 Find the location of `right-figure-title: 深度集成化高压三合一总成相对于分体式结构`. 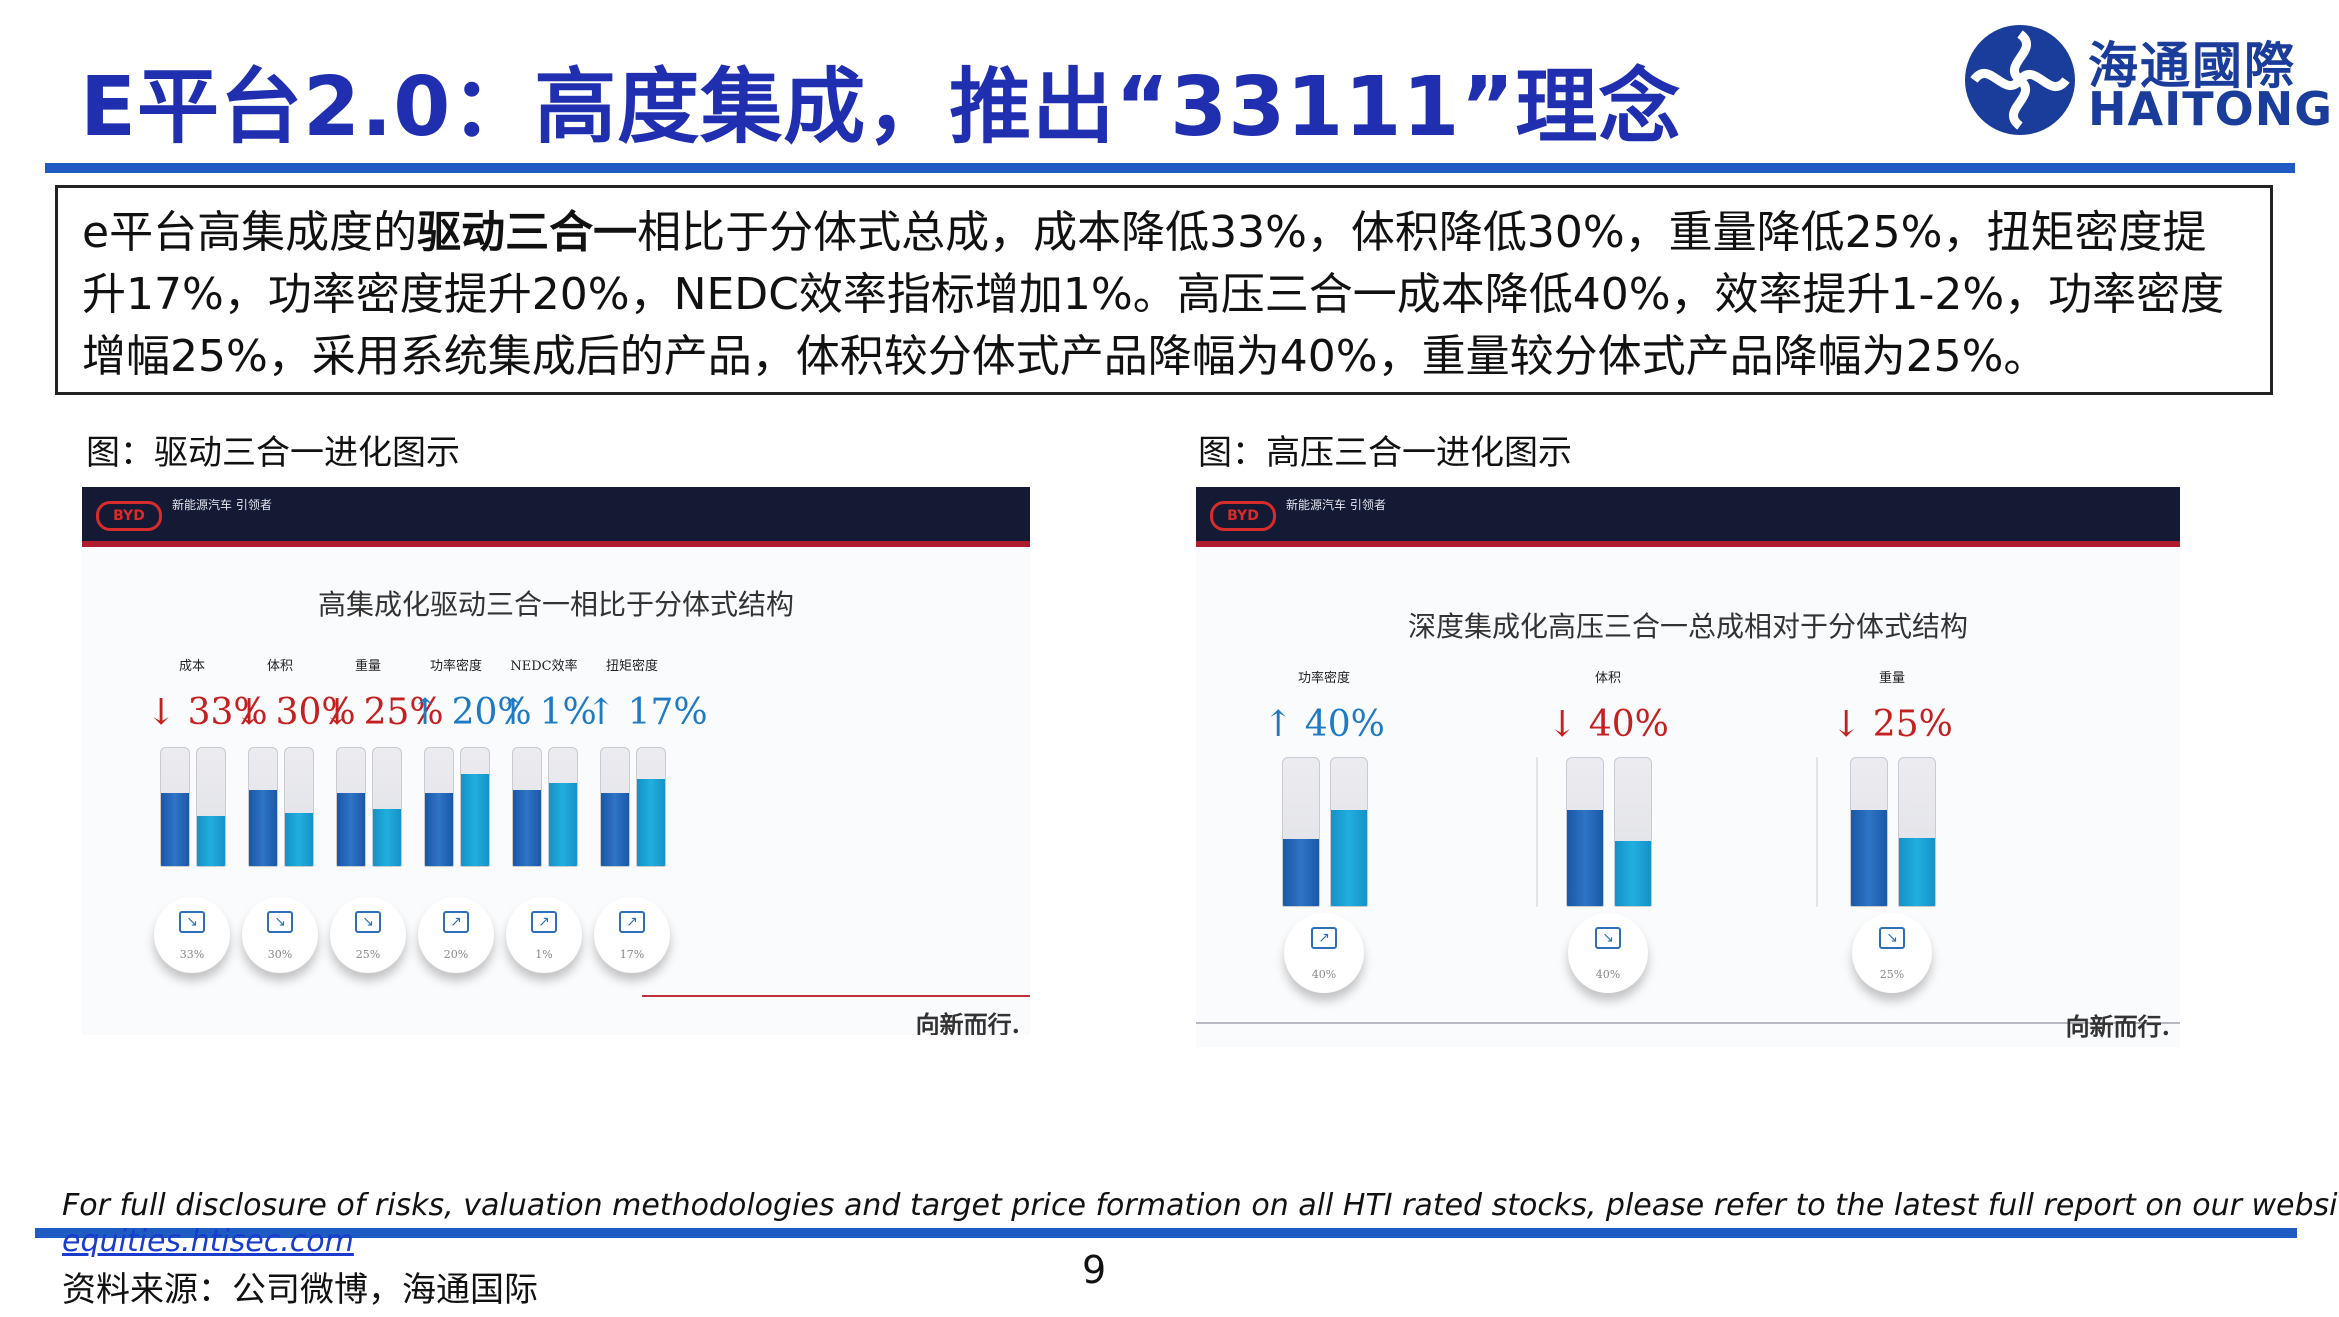

right-figure-title: 深度集成化高压三合一总成相对于分体式结构 is located at coordinates (1687, 626).